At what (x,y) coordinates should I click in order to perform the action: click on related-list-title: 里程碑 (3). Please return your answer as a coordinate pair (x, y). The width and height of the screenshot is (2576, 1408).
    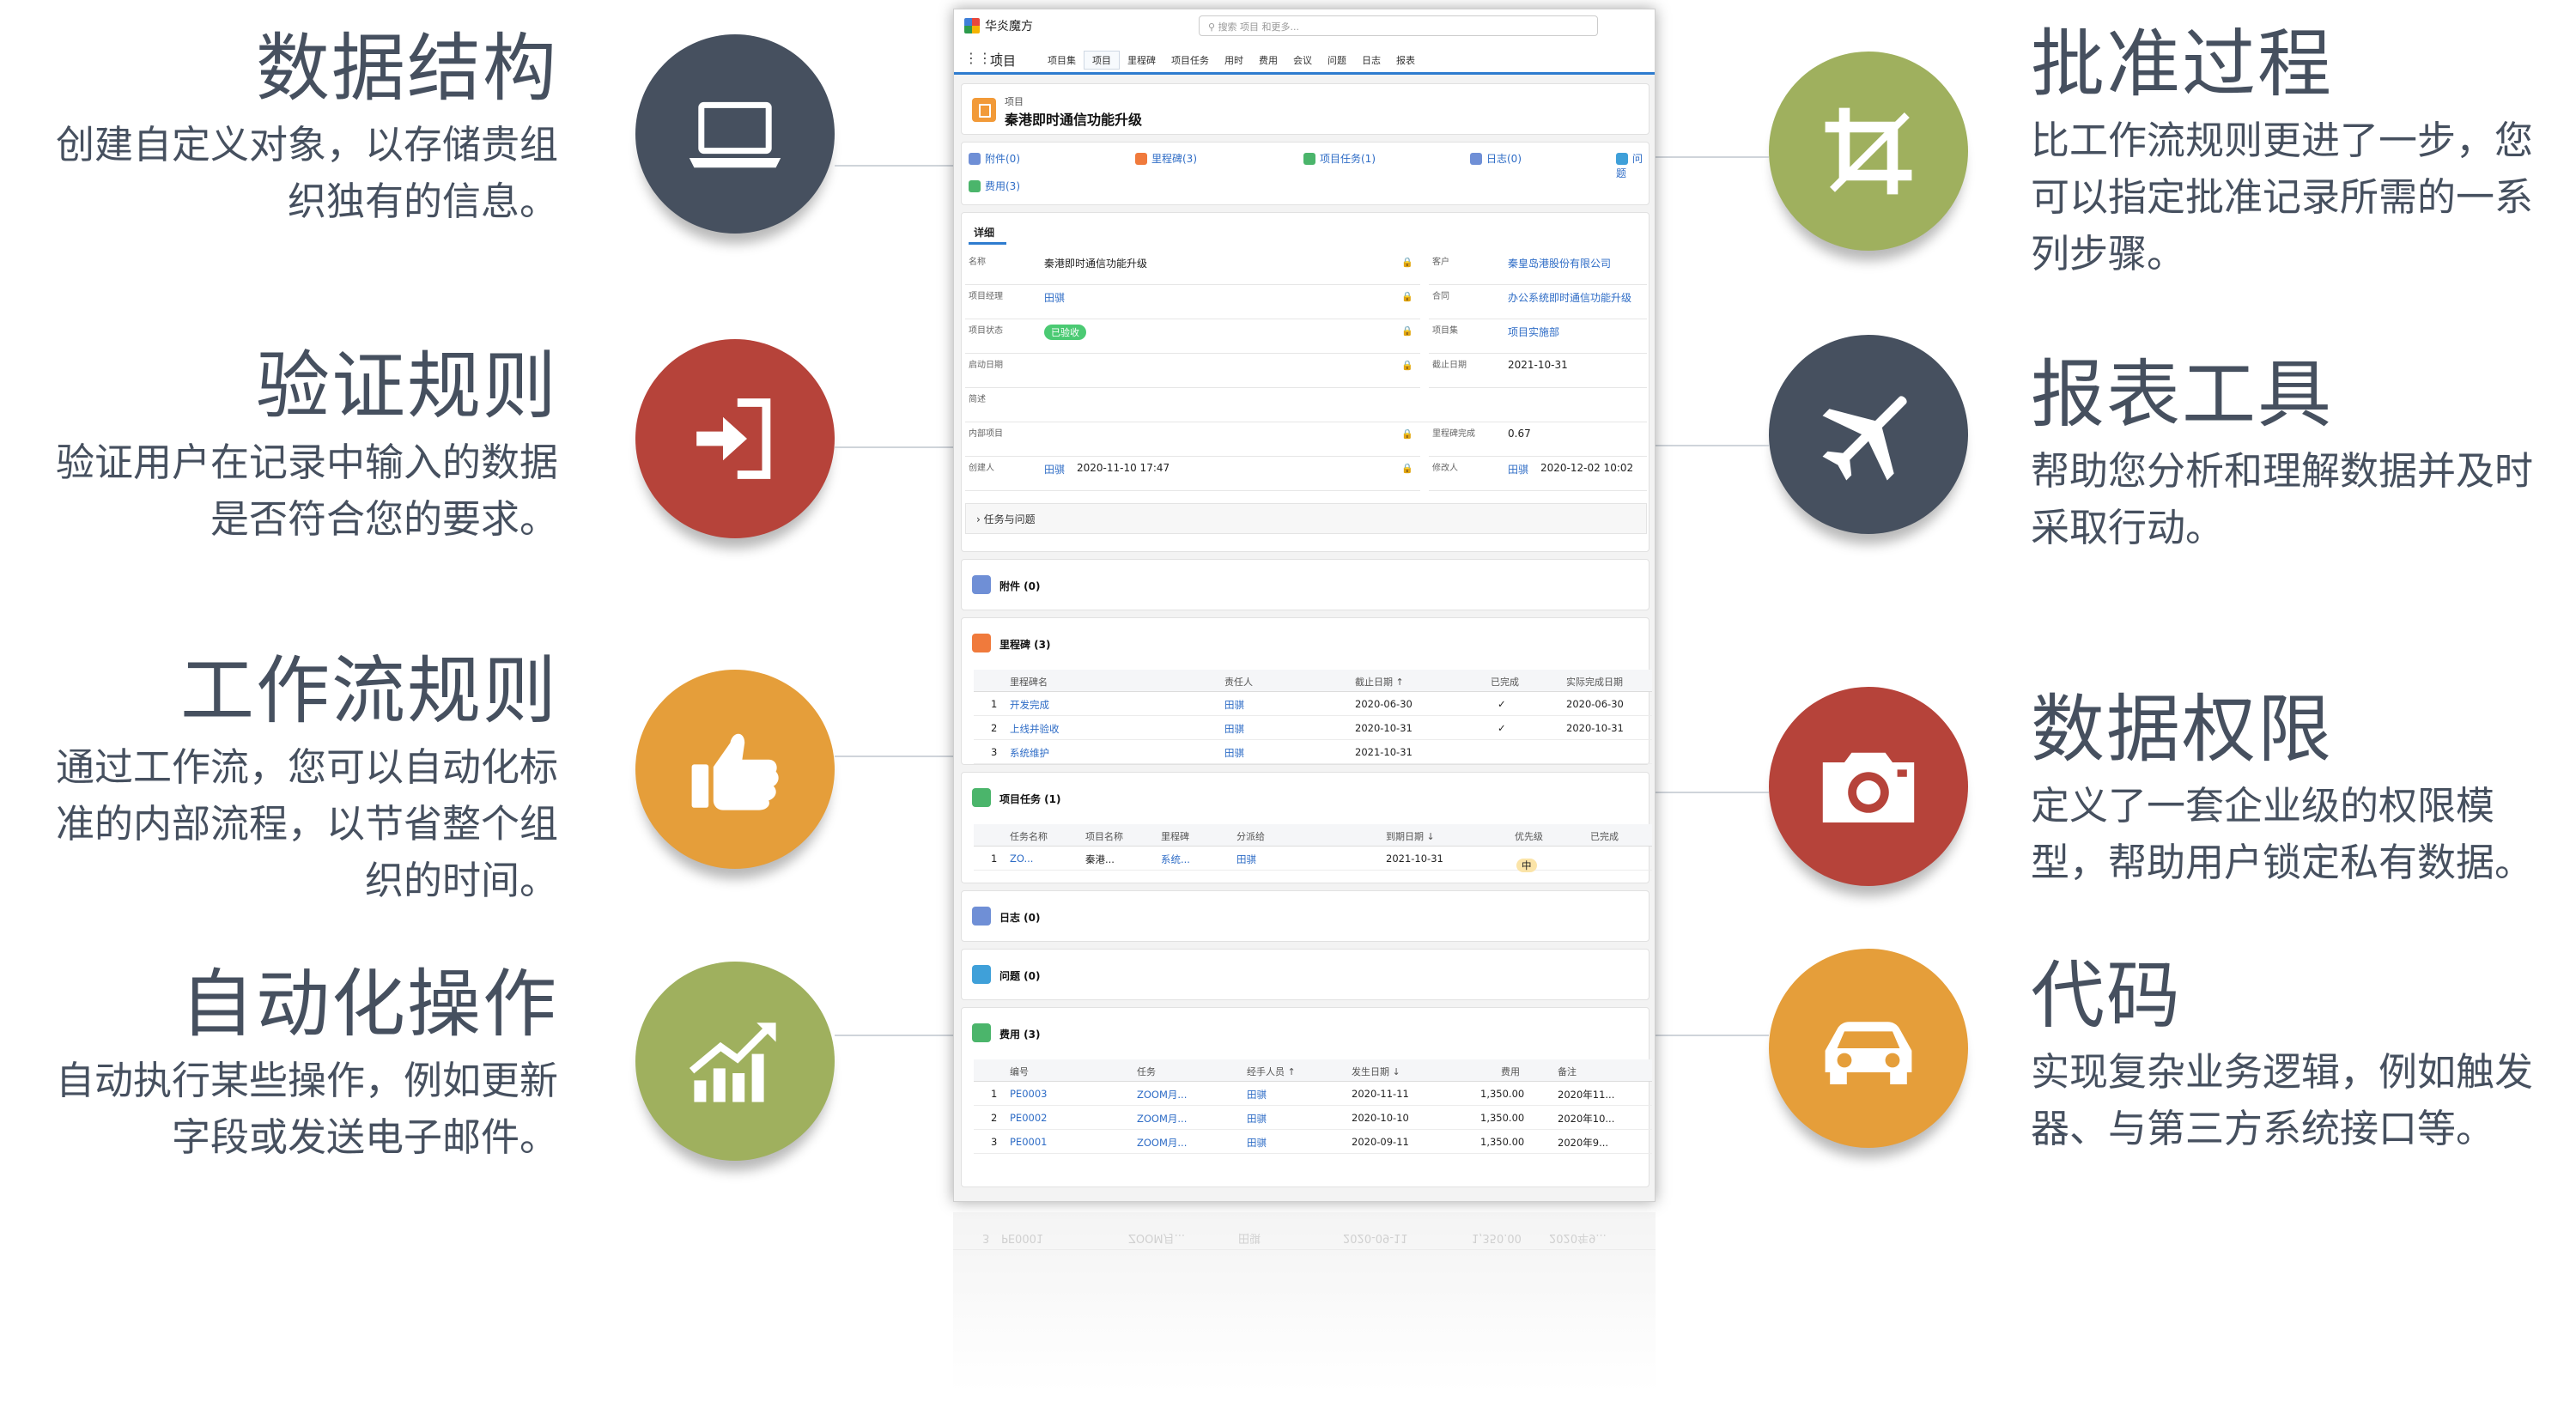
    Looking at the image, I should click on (1025, 645).